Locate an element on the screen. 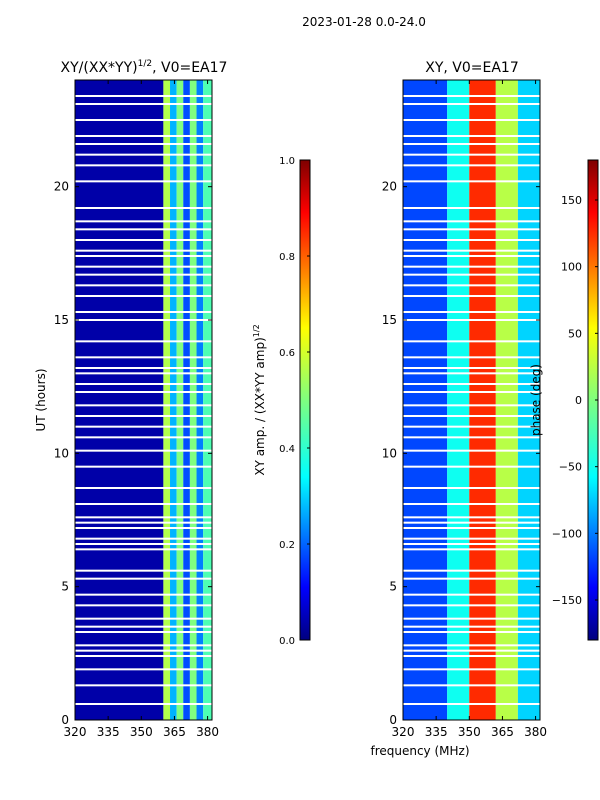 Image resolution: width=600 pixels, height=800 pixels. right-colorbar: −150 −100 −50 0 50 100 150 phase (deg) is located at coordinates (564, 400).